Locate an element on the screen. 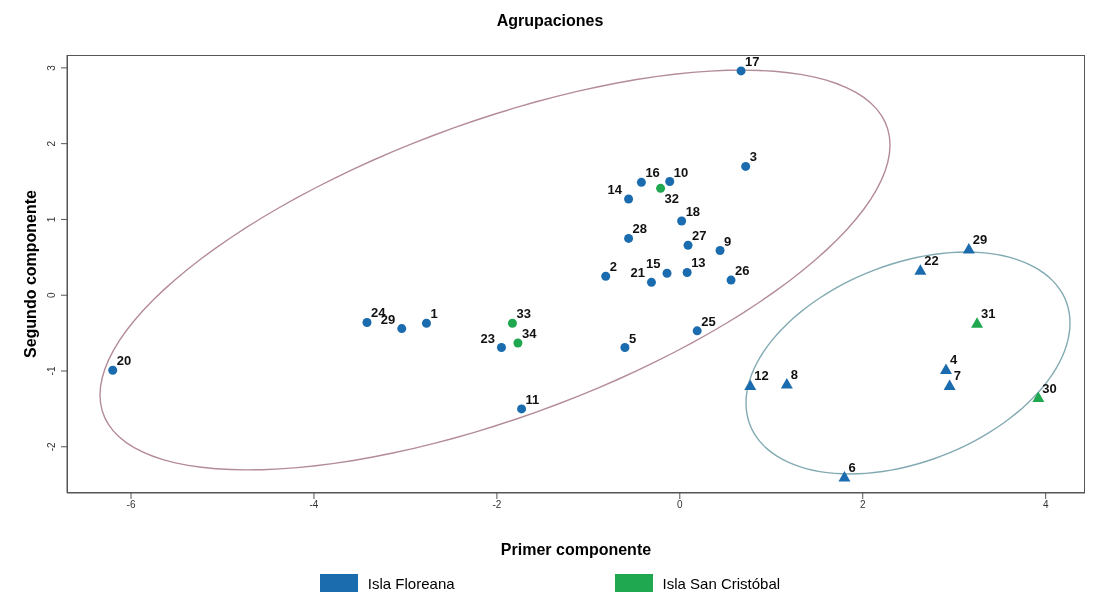 This screenshot has width=1100, height=600. x-tick-label: 0 is located at coordinates (680, 505).